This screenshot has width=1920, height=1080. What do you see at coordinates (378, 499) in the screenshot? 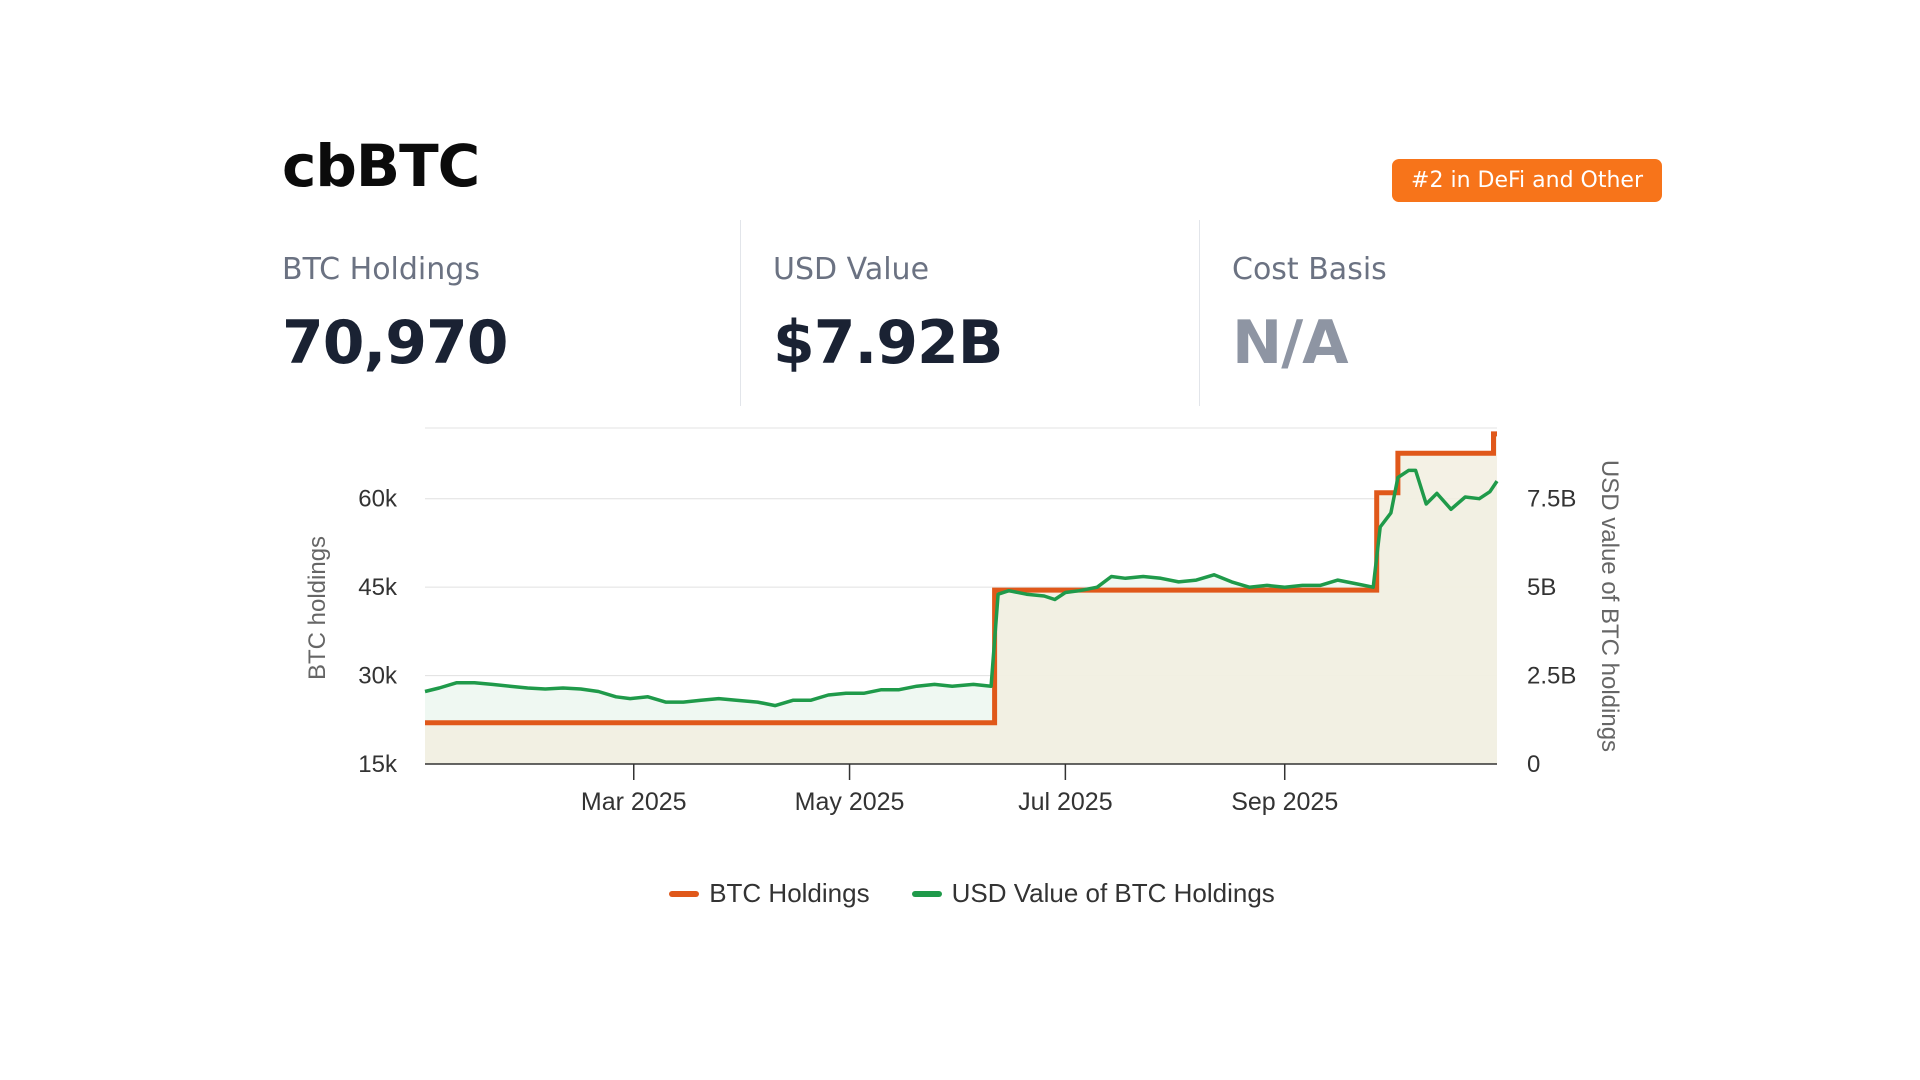
I see `y-left-tick-label: 60k` at bounding box center [378, 499].